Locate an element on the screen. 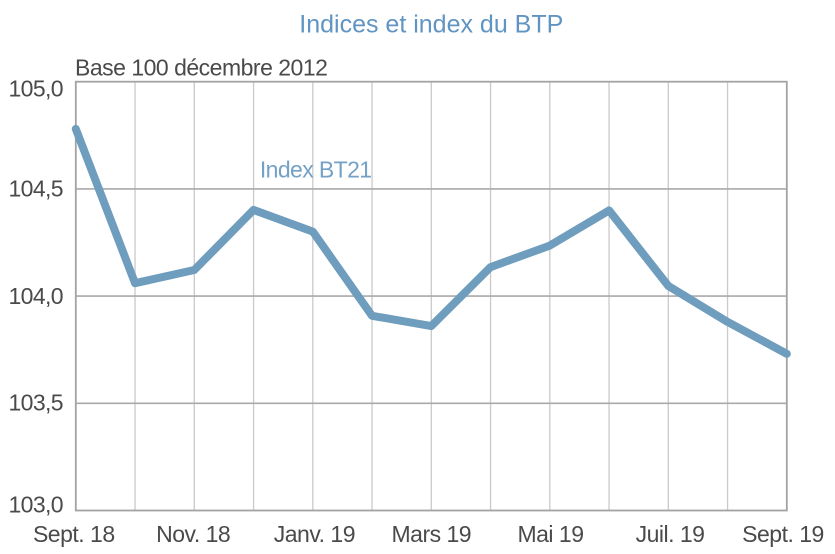 Image resolution: width=835 pixels, height=554 pixels. svg-text: Mai 19 is located at coordinates (550, 534).